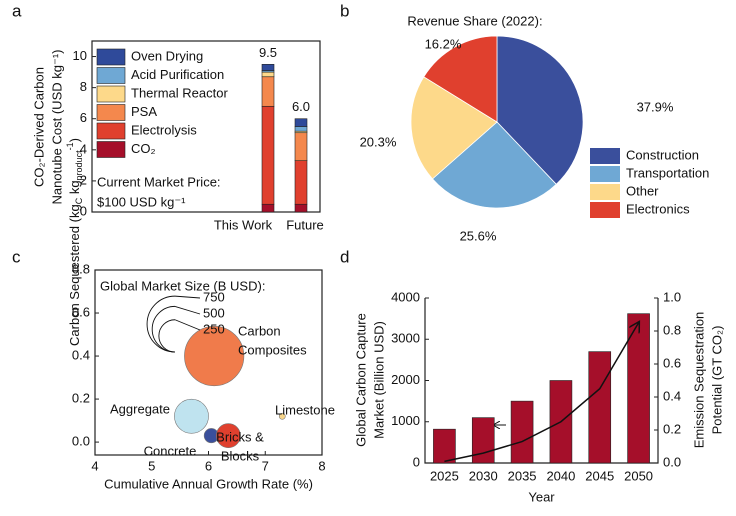 This screenshot has width=736, height=516. I want to click on y-tick-label: 0.2, so click(81, 398).